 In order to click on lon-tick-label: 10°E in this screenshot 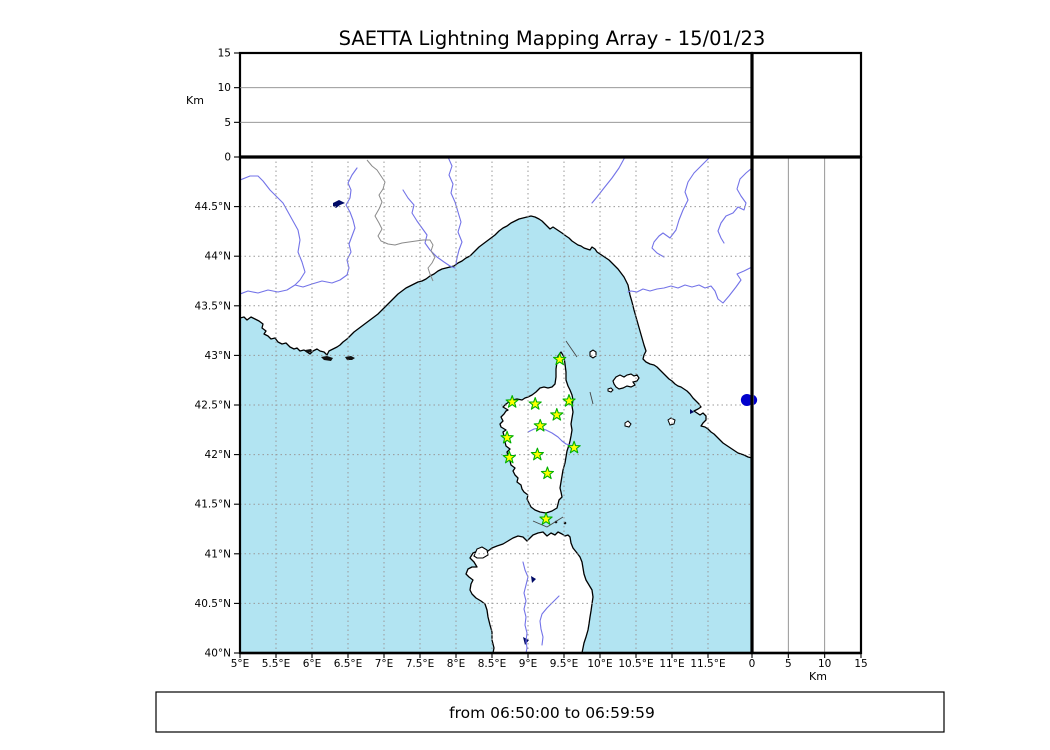, I will do `click(599, 664)`.